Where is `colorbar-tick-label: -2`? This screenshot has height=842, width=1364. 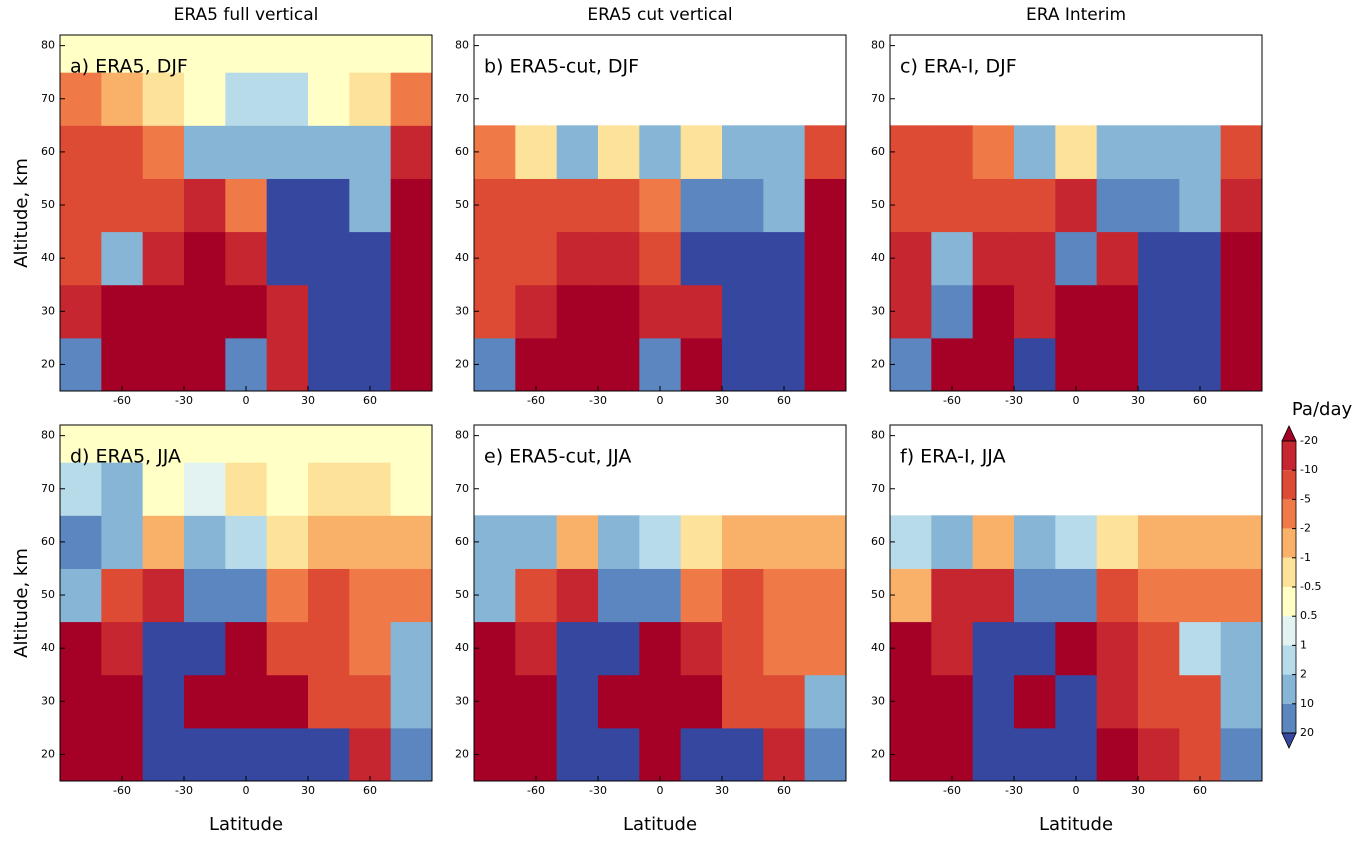 colorbar-tick-label: -2 is located at coordinates (1305, 528).